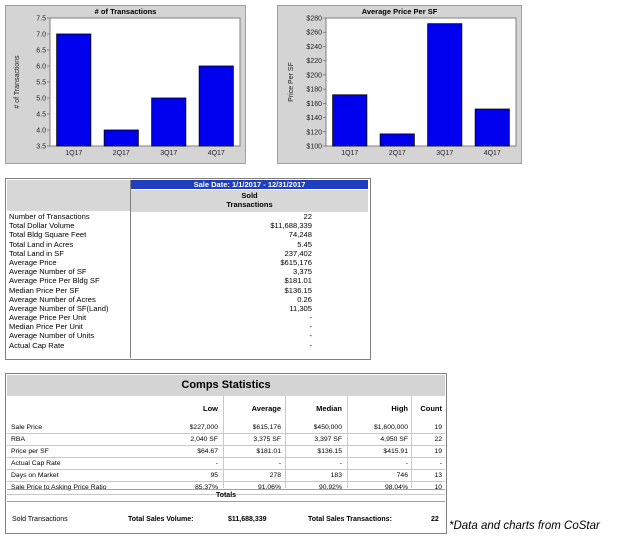 This screenshot has height=537, width=634. What do you see at coordinates (438, 476) in the screenshot?
I see `cell-count: 13` at bounding box center [438, 476].